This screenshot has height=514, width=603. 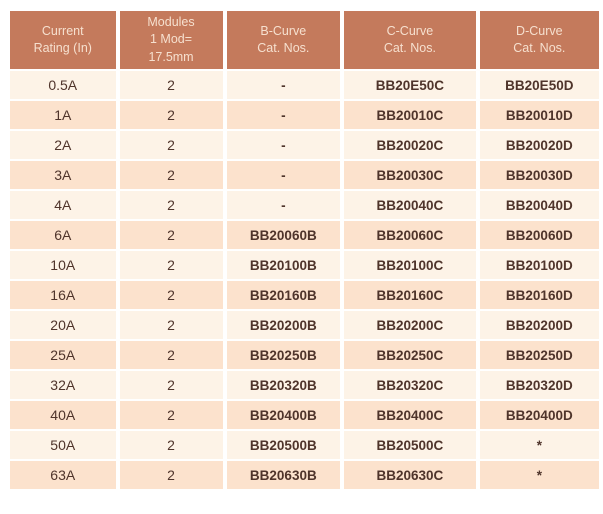 What do you see at coordinates (539, 175) in the screenshot?
I see `table-cell: BB20030D` at bounding box center [539, 175].